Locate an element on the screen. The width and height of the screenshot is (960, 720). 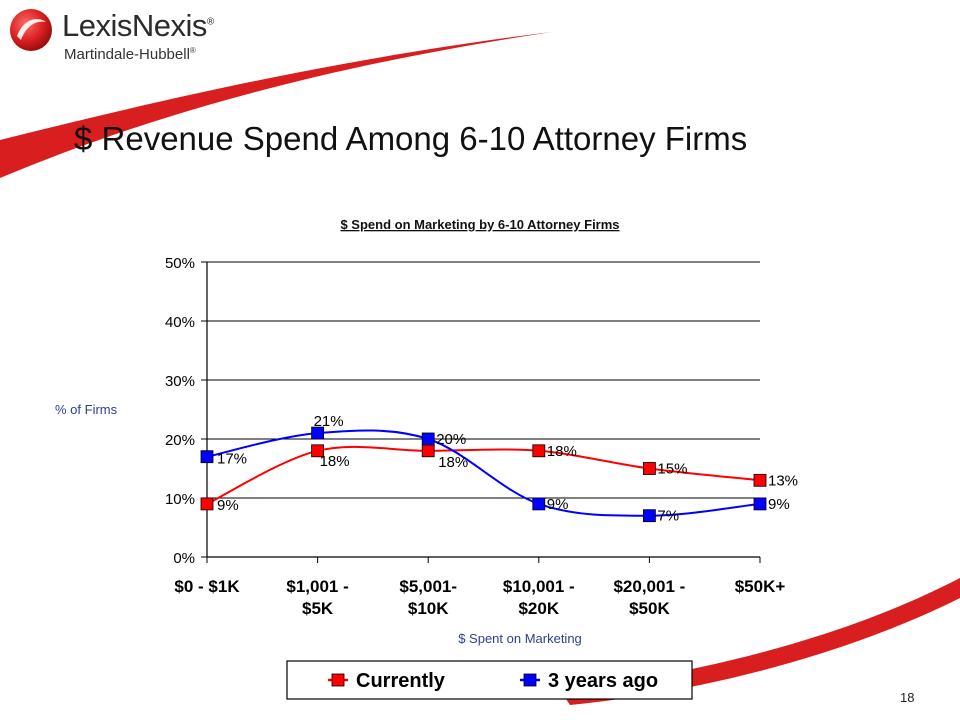
brand-name: LexisNexis® is located at coordinates (138, 25).